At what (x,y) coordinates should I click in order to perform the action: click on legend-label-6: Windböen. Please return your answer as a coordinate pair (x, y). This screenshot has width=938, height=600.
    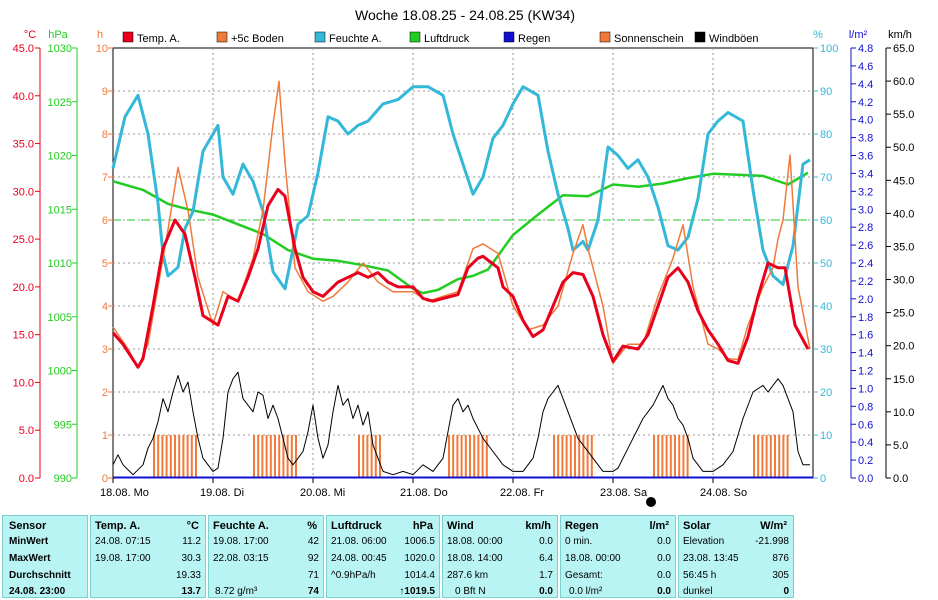
    Looking at the image, I should click on (734, 39).